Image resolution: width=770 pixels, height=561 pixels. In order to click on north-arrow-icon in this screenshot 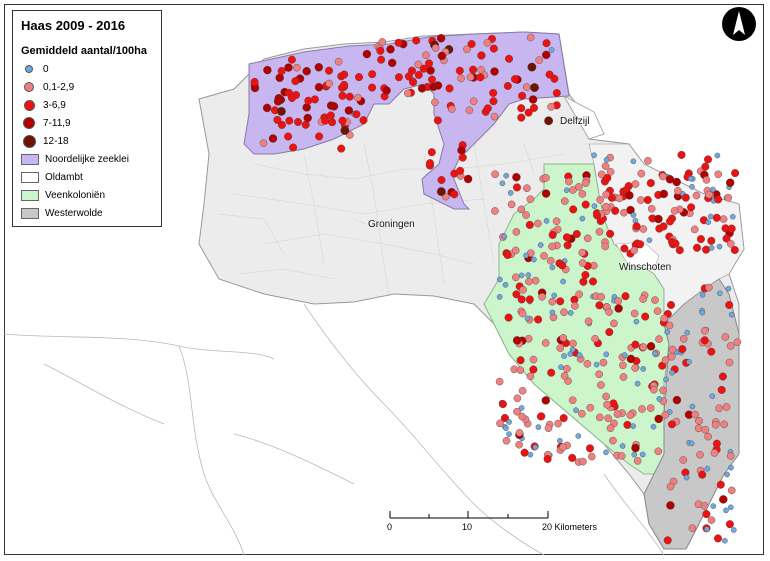, I will do `click(739, 24)`.